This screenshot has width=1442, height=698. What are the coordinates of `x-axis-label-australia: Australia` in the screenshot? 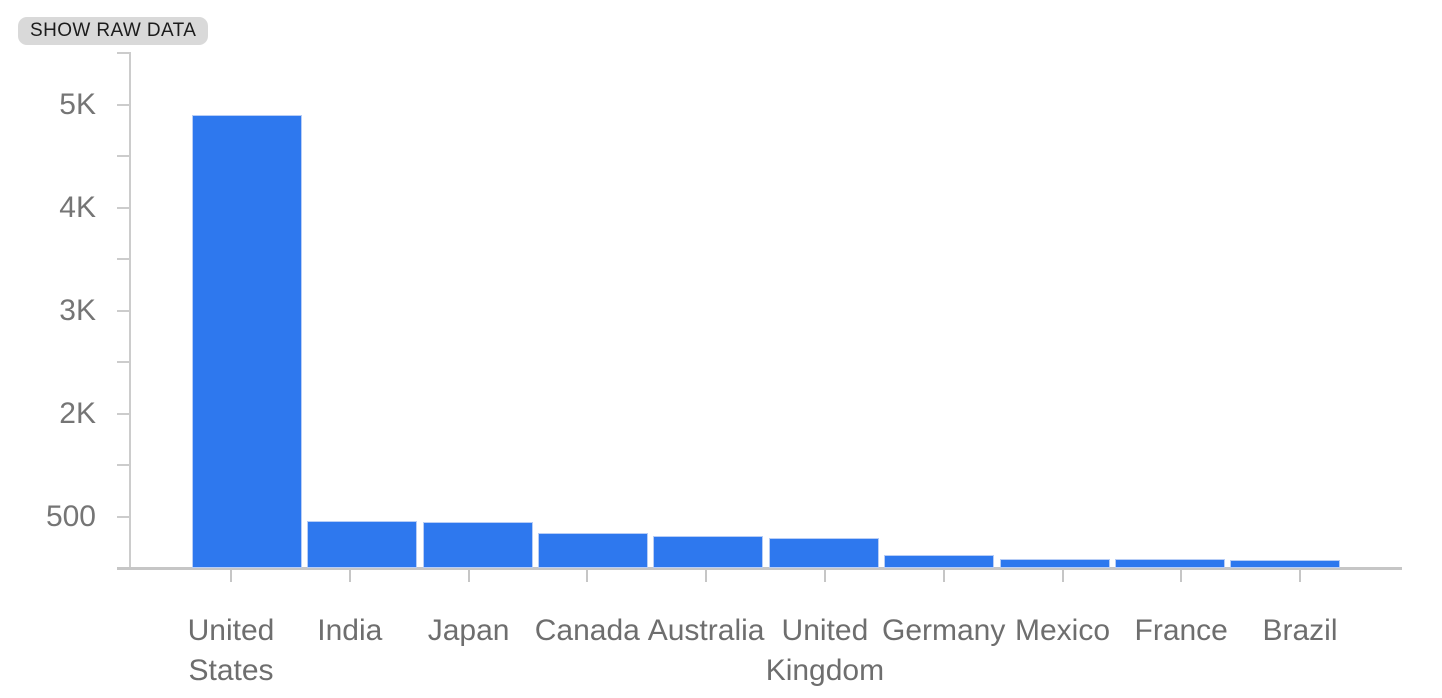 It's located at (706, 630).